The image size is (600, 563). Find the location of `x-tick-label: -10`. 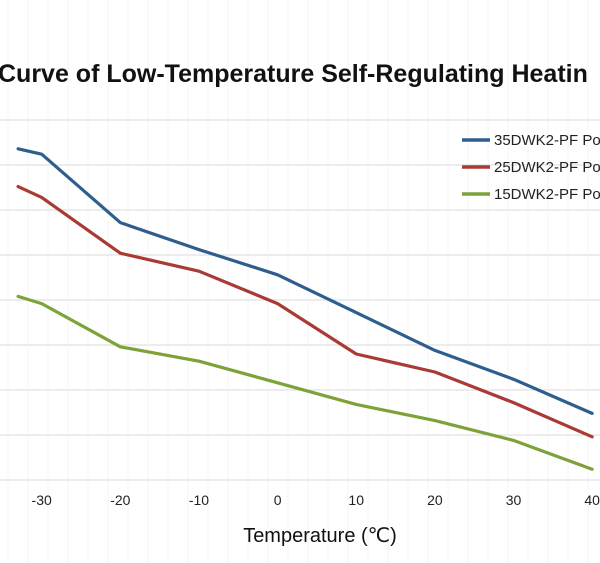

x-tick-label: -10 is located at coordinates (199, 500).